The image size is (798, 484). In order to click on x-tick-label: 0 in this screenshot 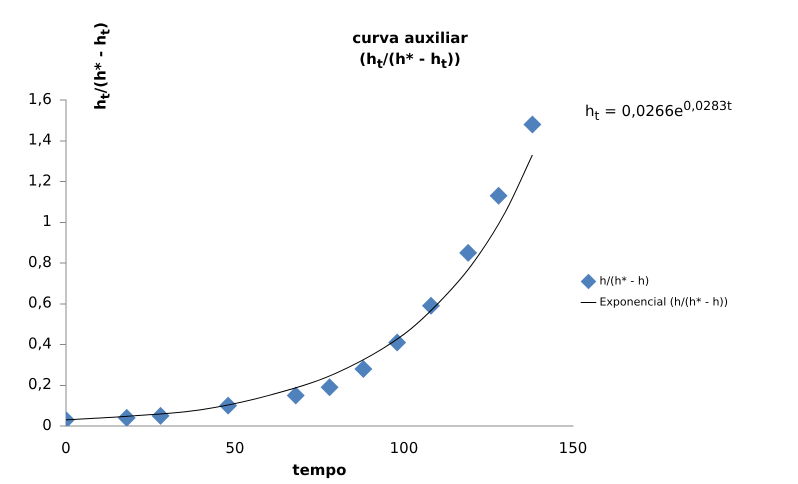, I will do `click(66, 447)`.